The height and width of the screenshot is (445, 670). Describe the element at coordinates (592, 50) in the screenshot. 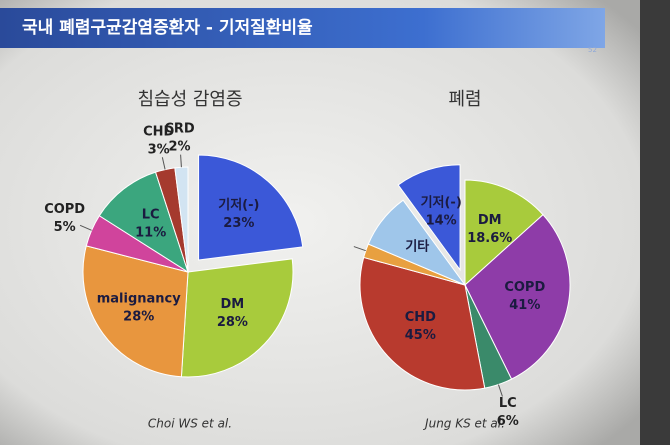

I see `page-number: 52` at that location.